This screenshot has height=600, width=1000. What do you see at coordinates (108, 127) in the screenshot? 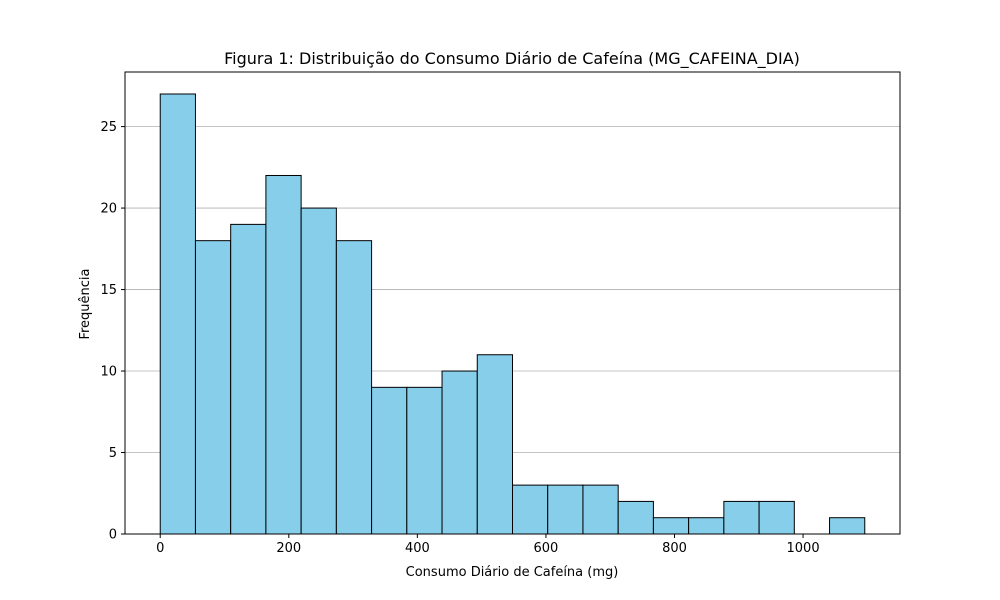
I see `y-tick-label: 25` at bounding box center [108, 127].